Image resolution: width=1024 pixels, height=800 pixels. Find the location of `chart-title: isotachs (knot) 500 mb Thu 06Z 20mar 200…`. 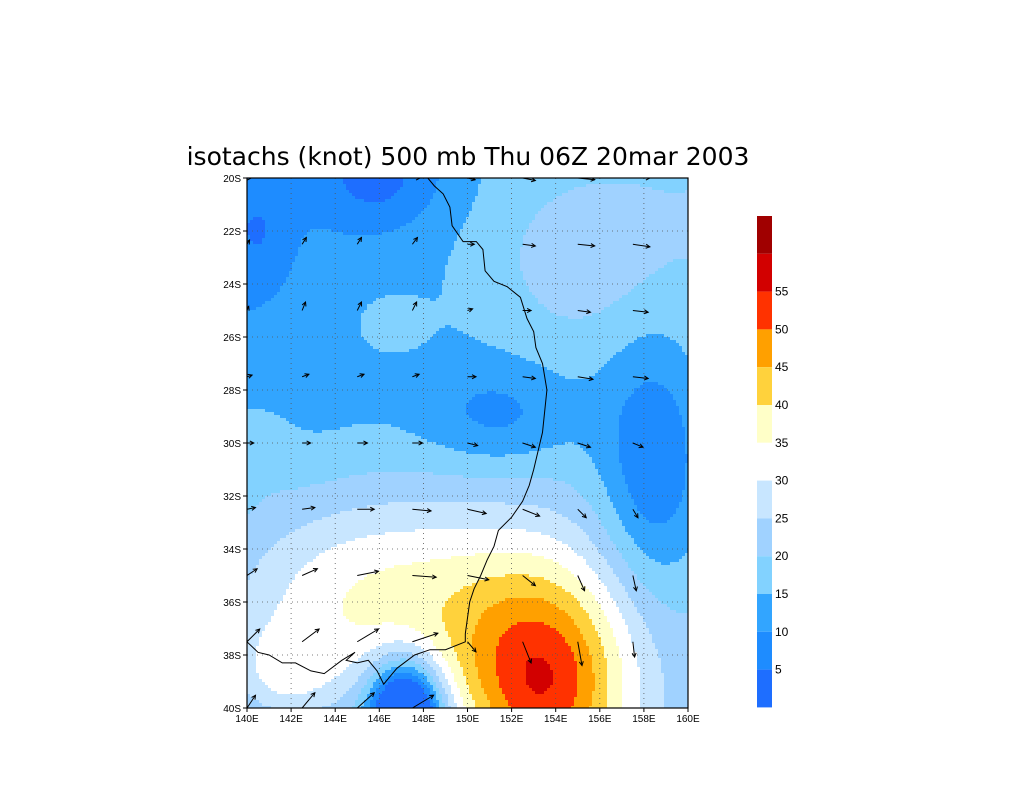

chart-title: isotachs (knot) 500 mb Thu 06Z 20mar 200… is located at coordinates (468, 156).